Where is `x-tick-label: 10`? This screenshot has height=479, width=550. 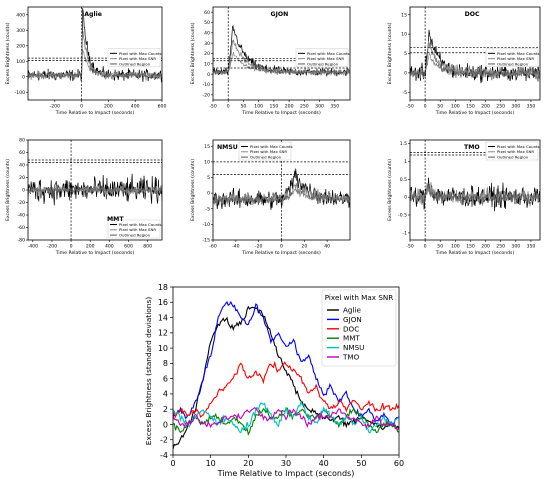 x-tick-label: 10 is located at coordinates (211, 463).